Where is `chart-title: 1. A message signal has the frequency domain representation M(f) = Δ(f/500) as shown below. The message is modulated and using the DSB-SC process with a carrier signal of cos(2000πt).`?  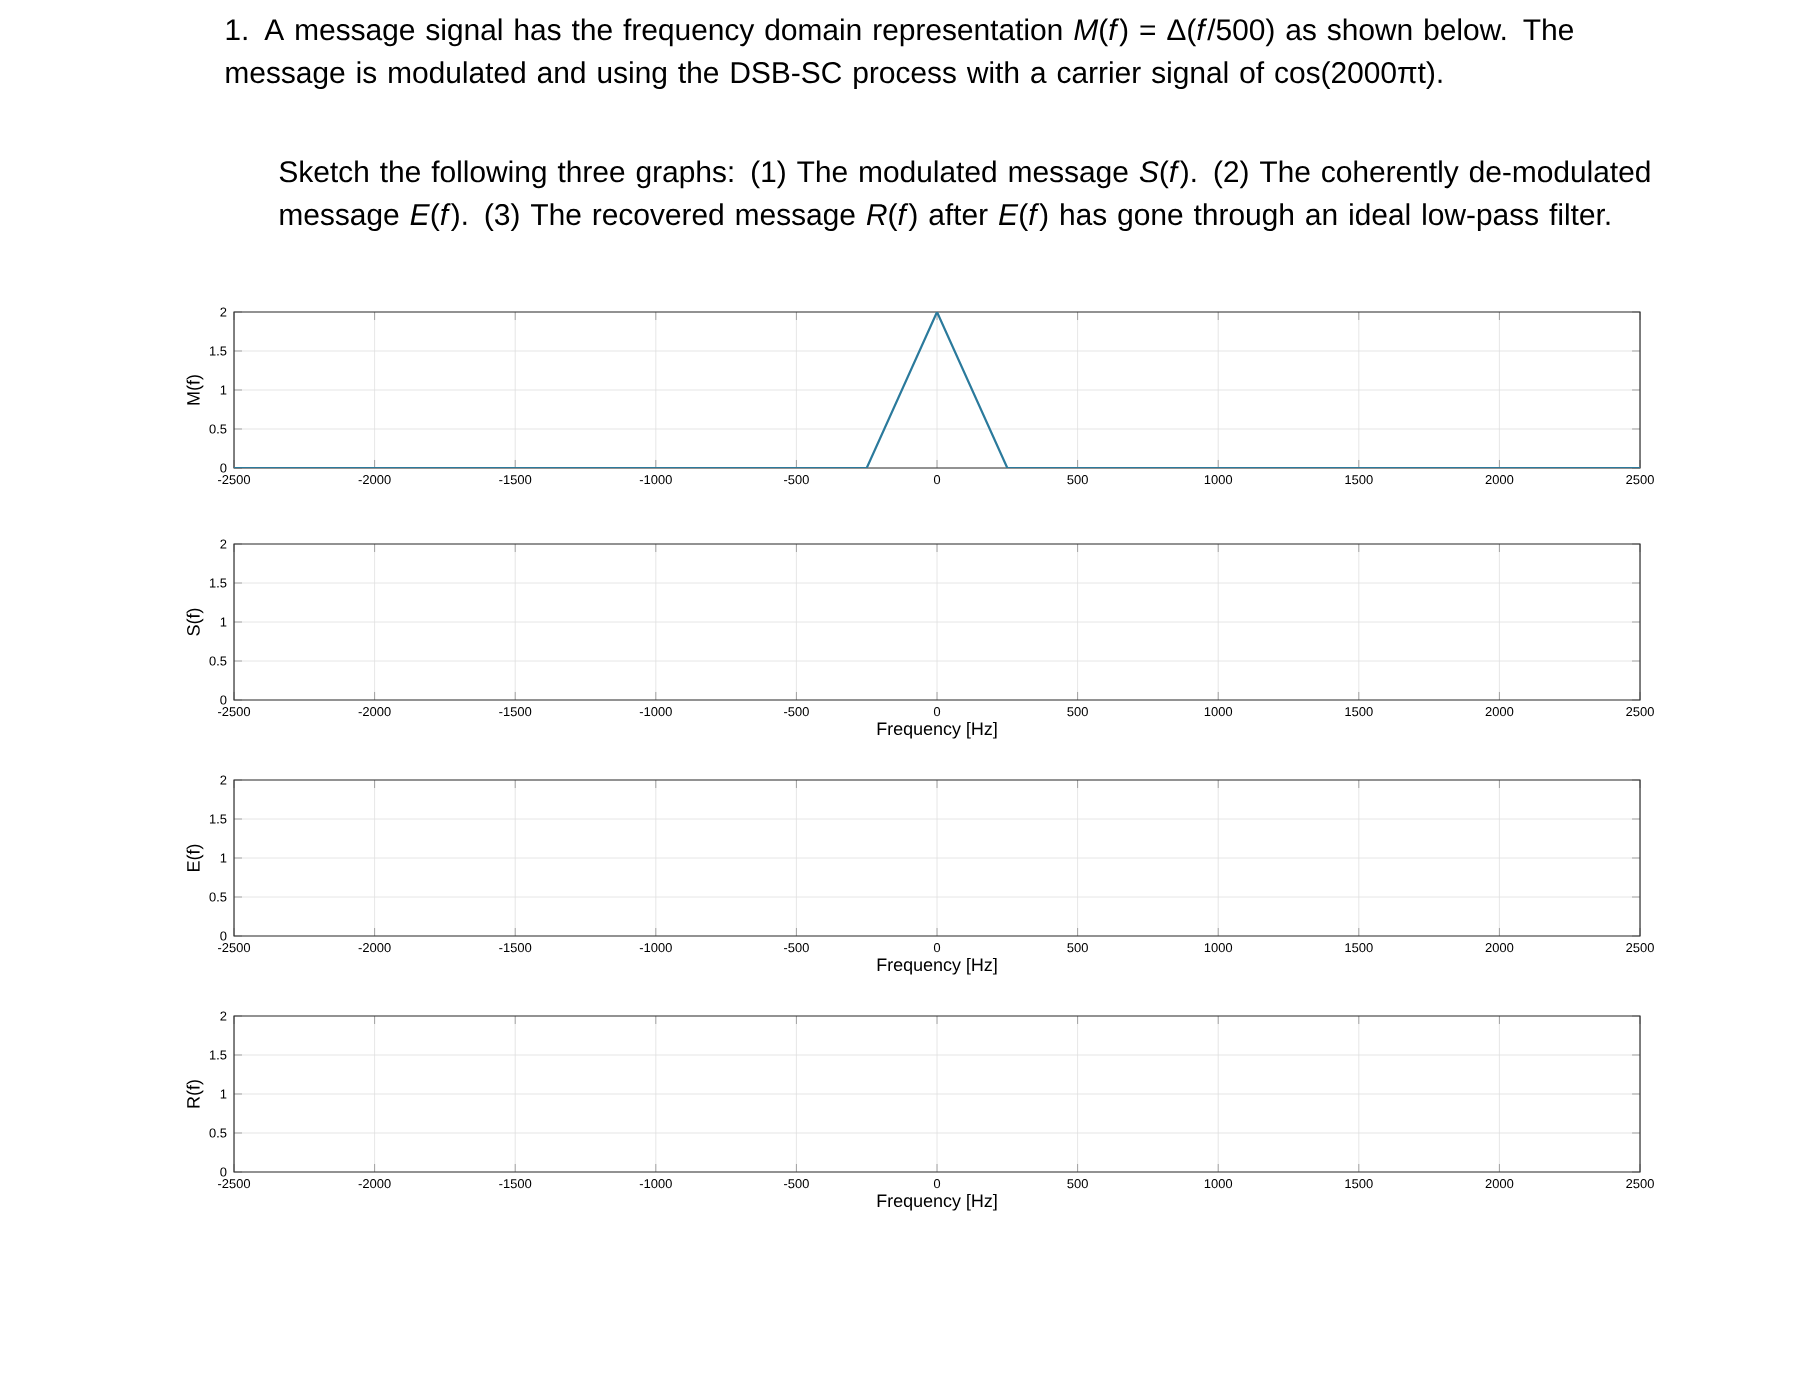
chart-title: 1. A message signal has the frequency domain representation M(f) = Δ(f/500) as shown below. The message is modulated and using the DSB-SC process with a carrier signal of cos(2000πt). is located at coordinates (899, 54).